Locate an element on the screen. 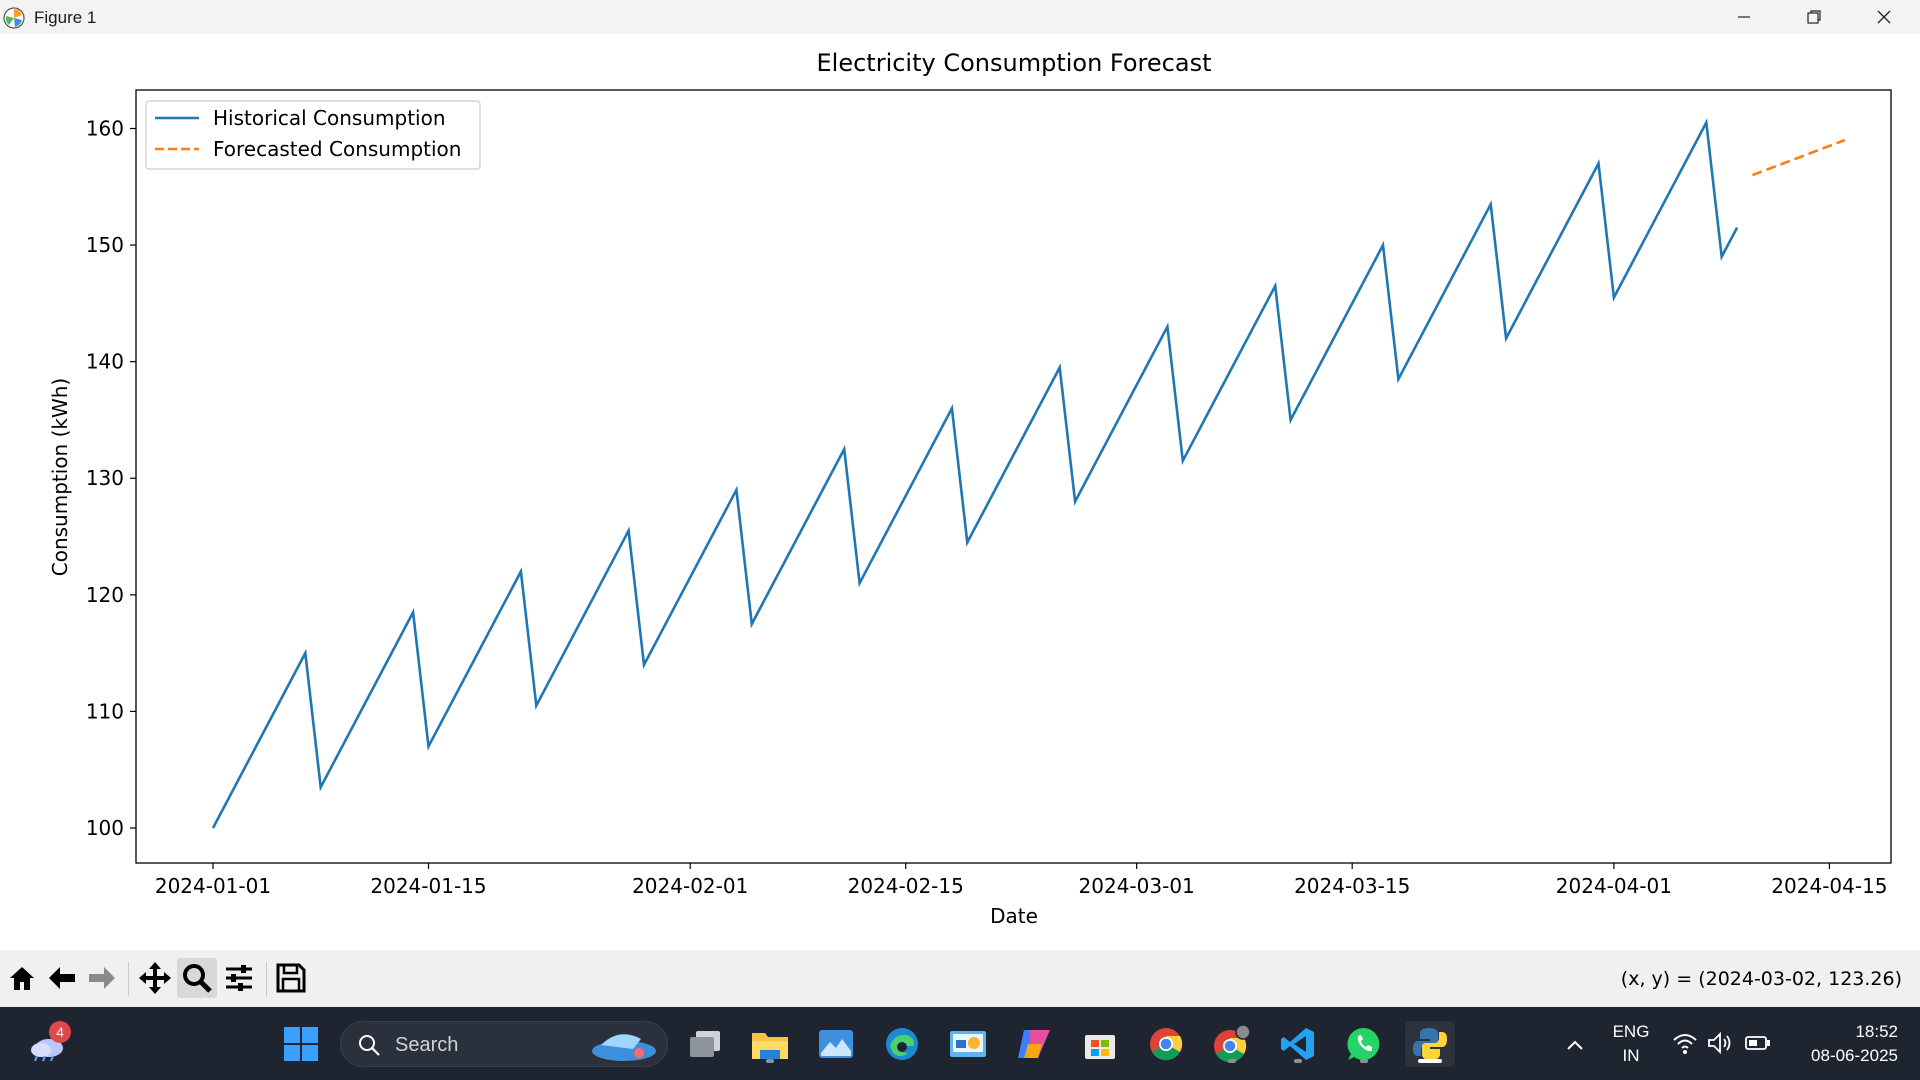  x-tick-label: 2024-03-15 is located at coordinates (1352, 886).